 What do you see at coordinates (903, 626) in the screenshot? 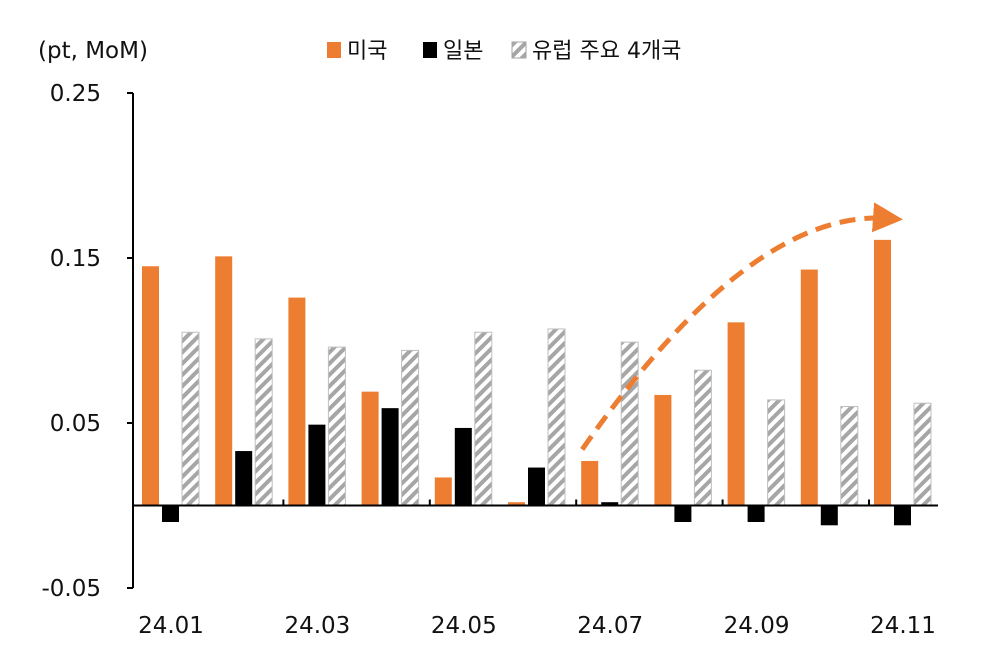
I see `x-tick-label: 24.11` at bounding box center [903, 626].